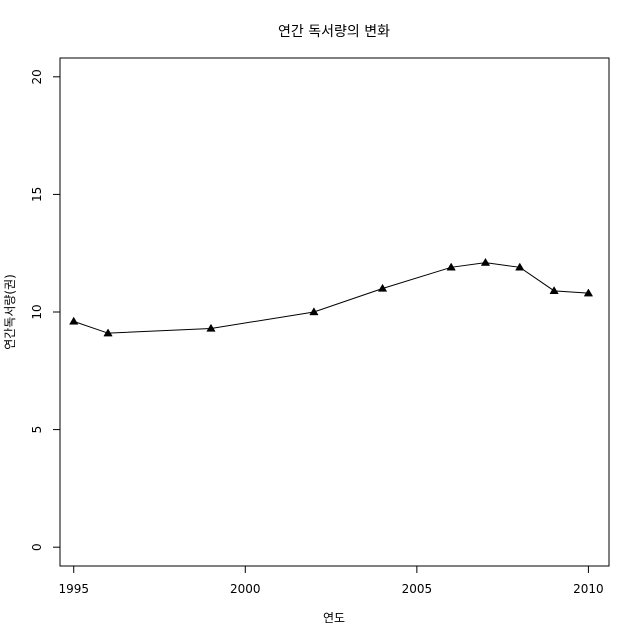 This screenshot has width=640, height=640. What do you see at coordinates (37, 76) in the screenshot?
I see `y-tick-label: 20` at bounding box center [37, 76].